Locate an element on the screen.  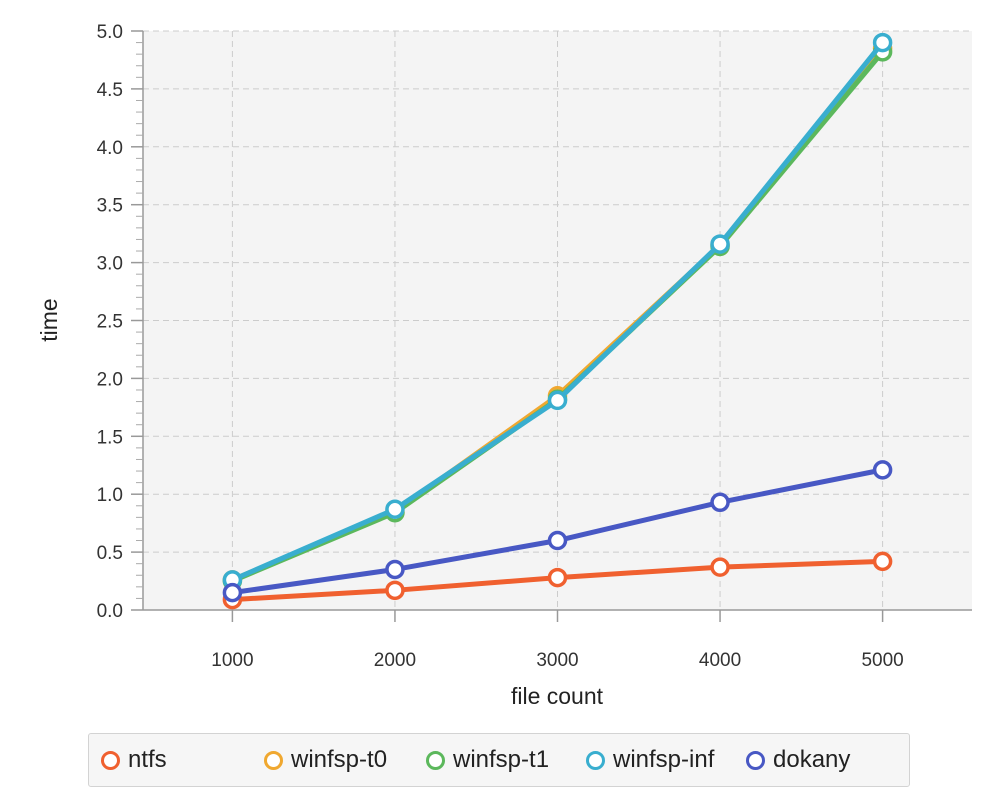
y-tick-label: 0.5 is located at coordinates (110, 553).